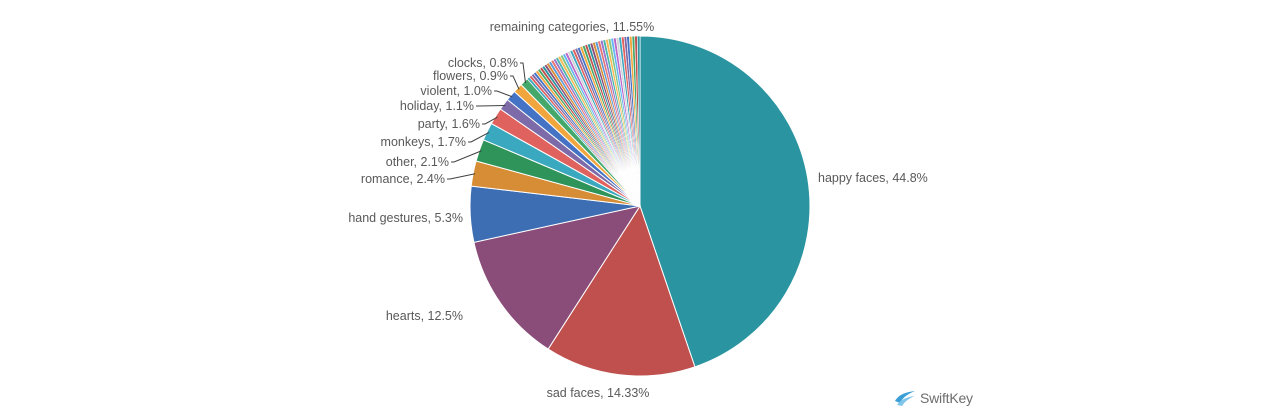 Image resolution: width=1280 pixels, height=413 pixels. I want to click on pie-slice-sad-faces, so click(621, 290).